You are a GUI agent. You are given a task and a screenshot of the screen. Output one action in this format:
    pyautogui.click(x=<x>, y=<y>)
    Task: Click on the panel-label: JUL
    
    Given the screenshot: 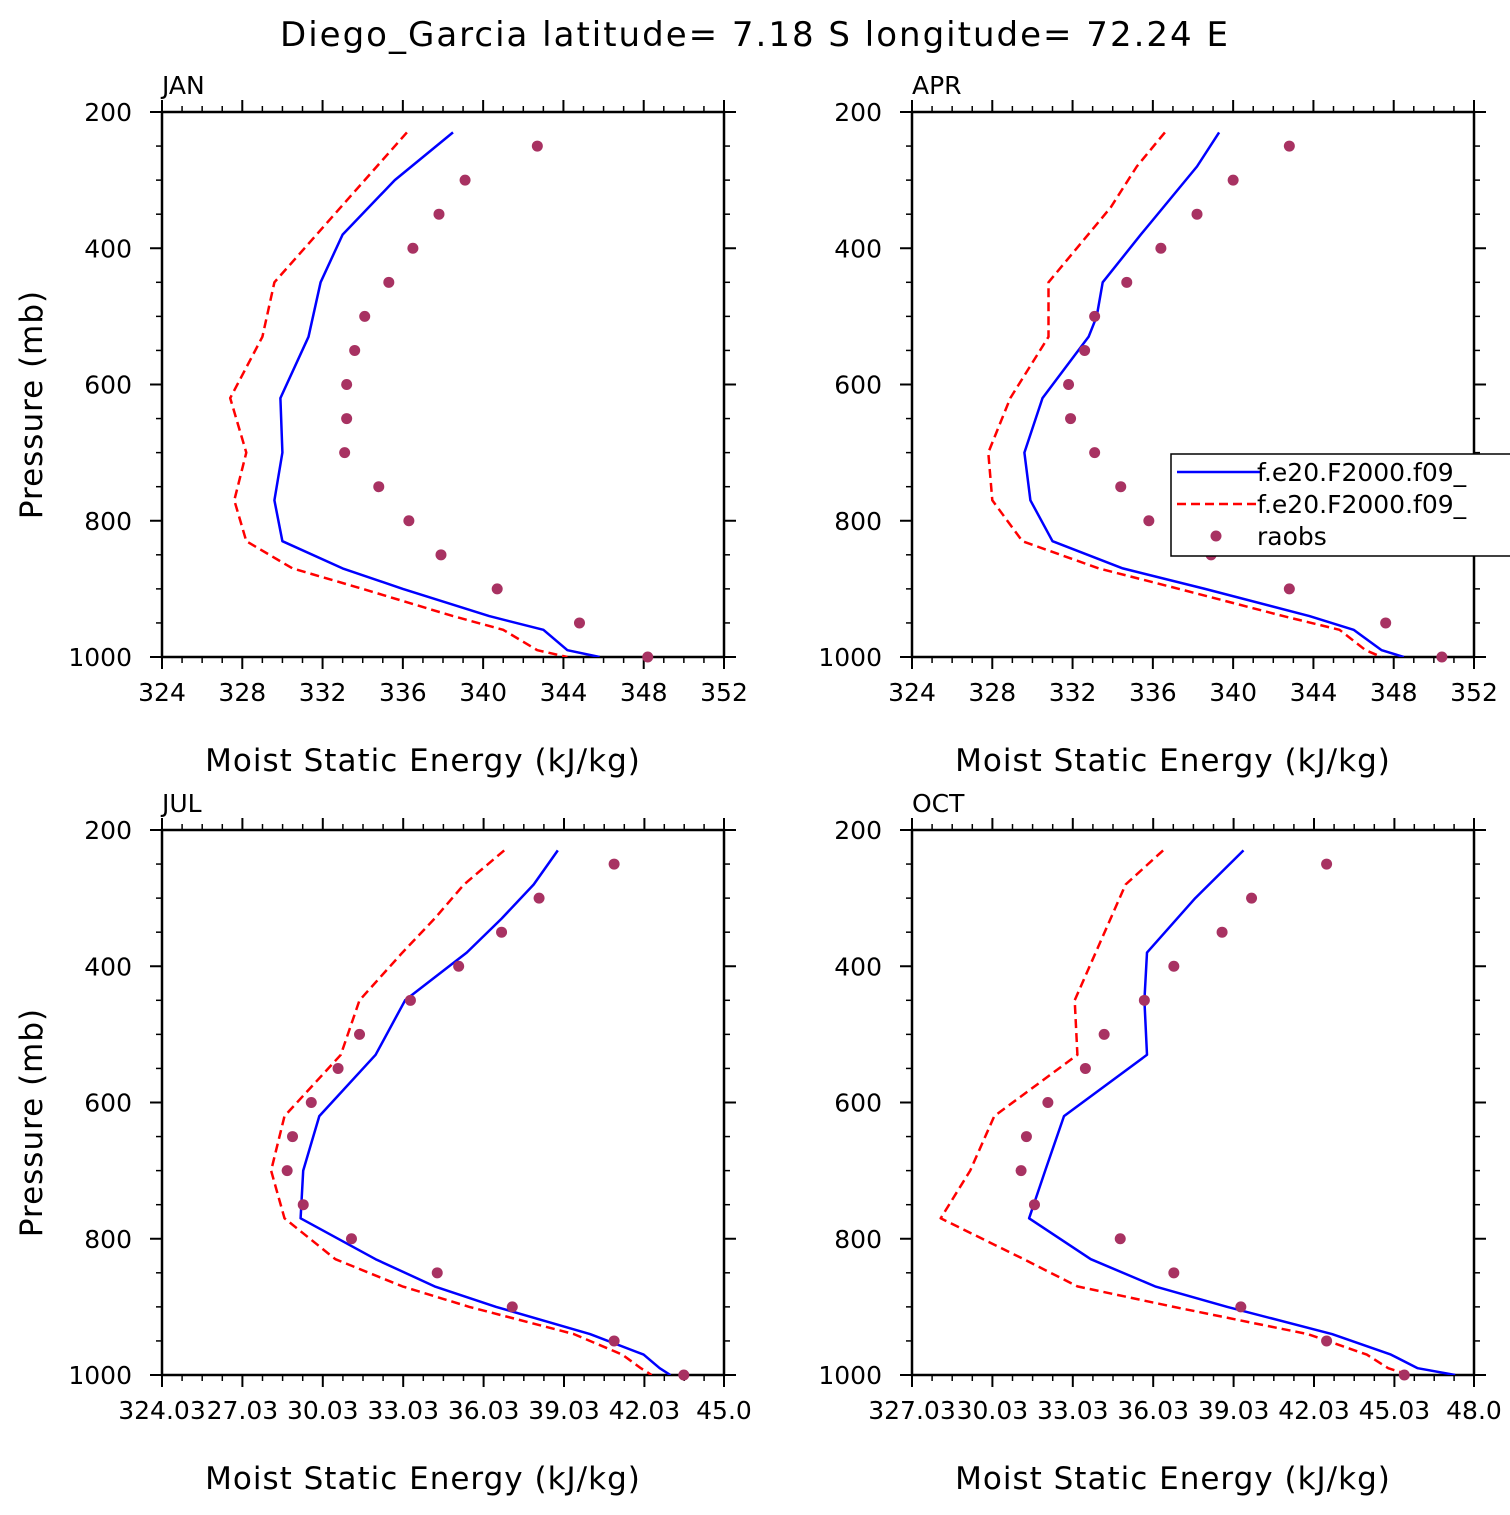 What is the action you would take?
    pyautogui.click(x=181, y=803)
    